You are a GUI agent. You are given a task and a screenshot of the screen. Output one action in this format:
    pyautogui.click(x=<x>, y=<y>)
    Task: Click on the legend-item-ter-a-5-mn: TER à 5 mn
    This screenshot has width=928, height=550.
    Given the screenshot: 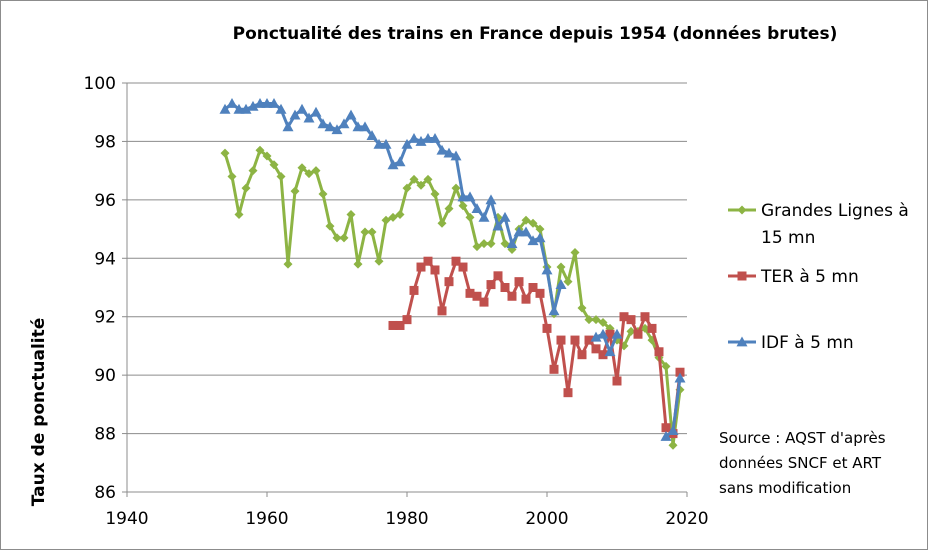 What is the action you would take?
    pyautogui.click(x=793, y=277)
    